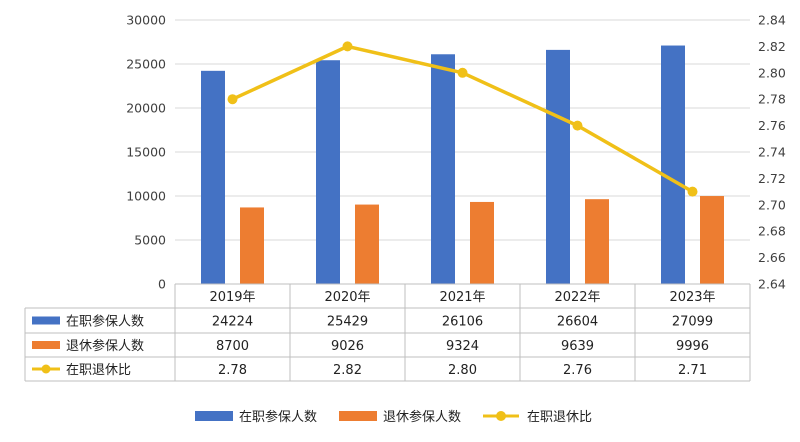 This screenshot has height=442, width=800. Describe the element at coordinates (462, 370) in the screenshot. I see `table-cell: 2.80` at that location.